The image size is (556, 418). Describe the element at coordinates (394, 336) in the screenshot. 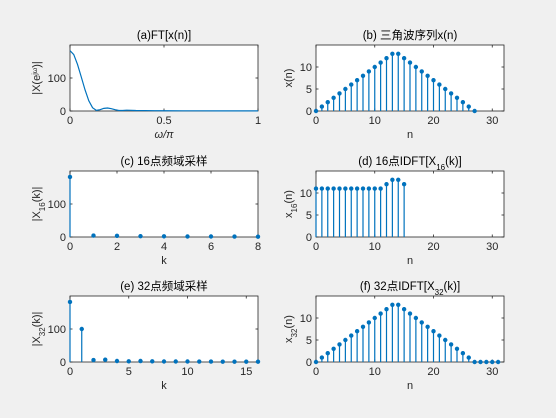

I see `panel-f: 0 10 20 30 0 5 10 (f) 32点IDFT[X32(k)] n x32(n)` at that location.